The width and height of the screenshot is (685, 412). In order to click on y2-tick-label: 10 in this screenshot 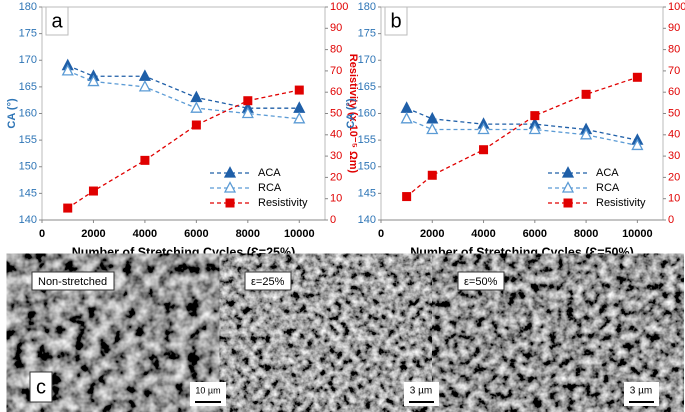, I will do `click(336, 199)`.